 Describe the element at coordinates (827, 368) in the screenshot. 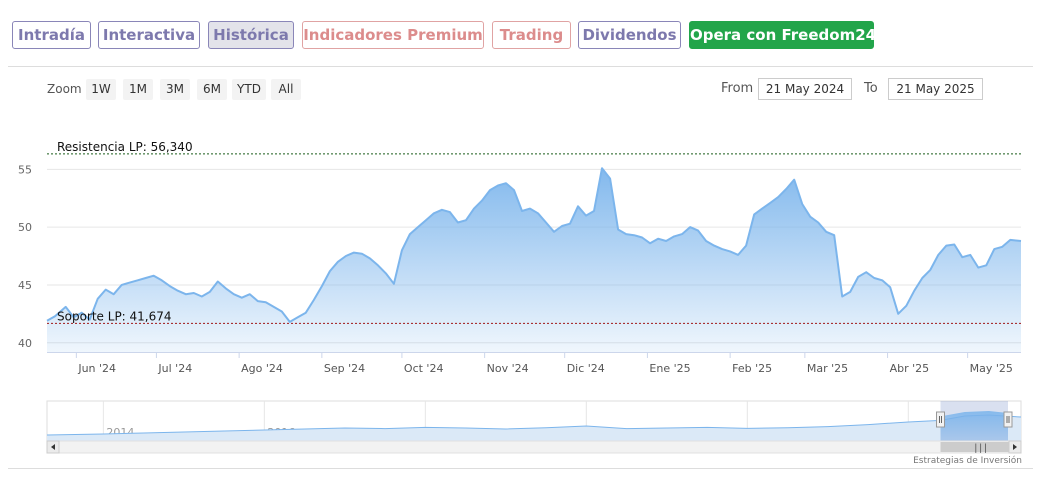

I see `x-tick-label: Mar '25` at that location.